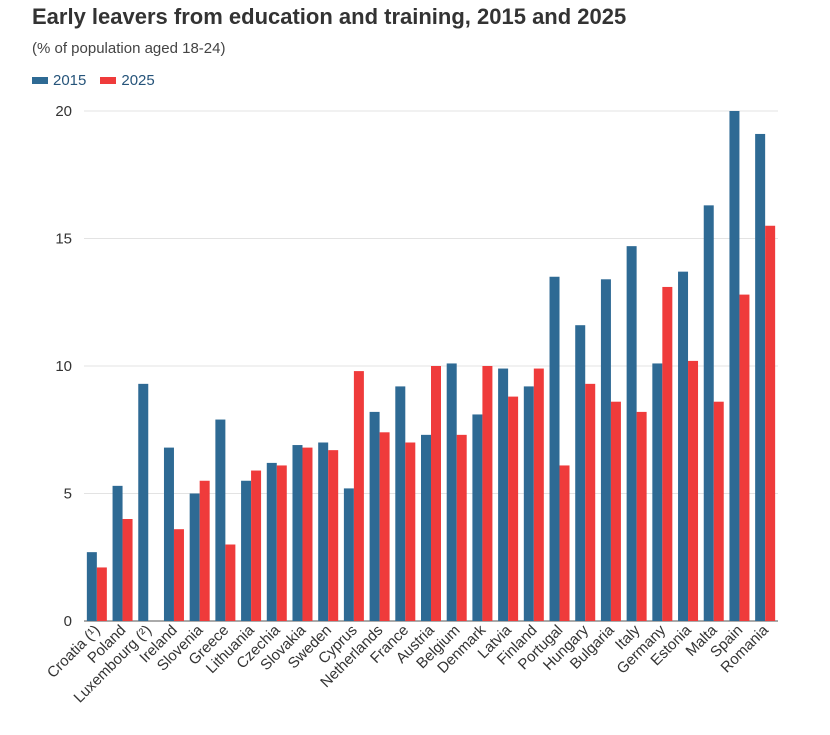 Image resolution: width=830 pixels, height=735 pixels. I want to click on legend-item-2015: 2015, so click(59, 80).